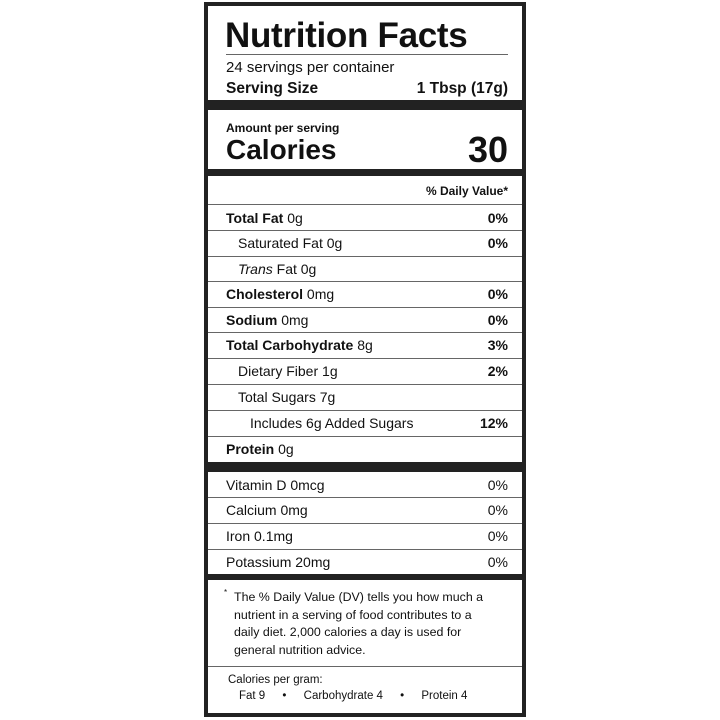  Describe the element at coordinates (373, 371) in the screenshot. I see `nutrient-row-dietary-fiber: Dietary Fiber 1g 2%` at that location.